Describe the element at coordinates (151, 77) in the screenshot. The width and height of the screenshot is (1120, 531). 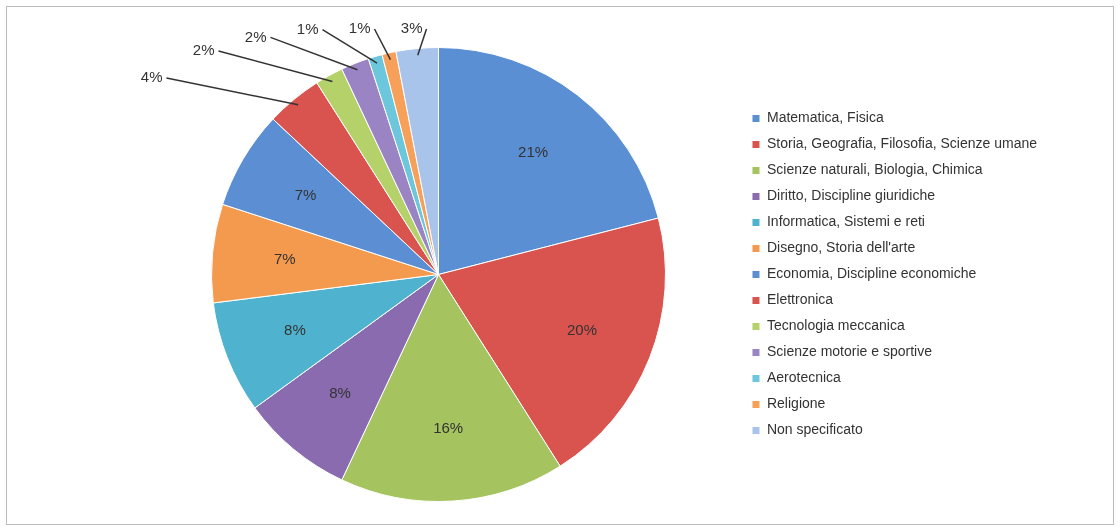
I see `data-label: 4%` at that location.